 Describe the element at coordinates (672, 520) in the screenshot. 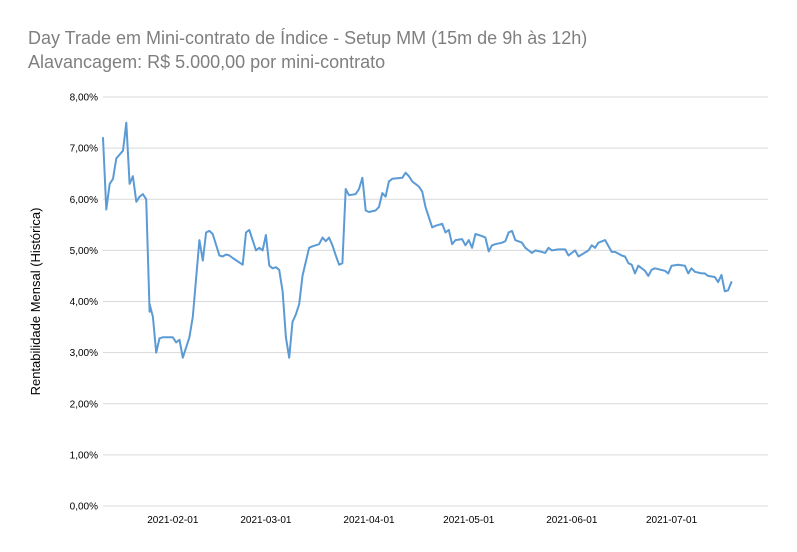

I see `x-tick-label: 2021-07-01` at that location.